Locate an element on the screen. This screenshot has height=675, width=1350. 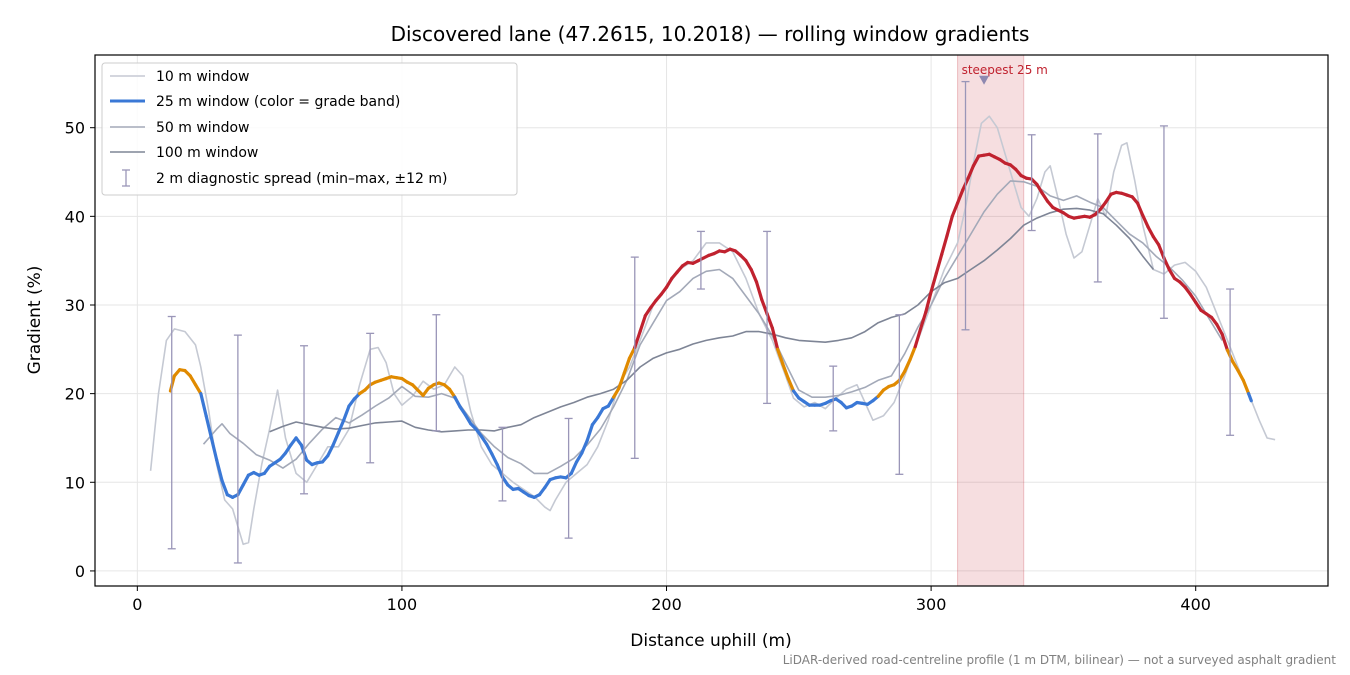
steepest-label: steepest 25 m is located at coordinates (1005, 70).